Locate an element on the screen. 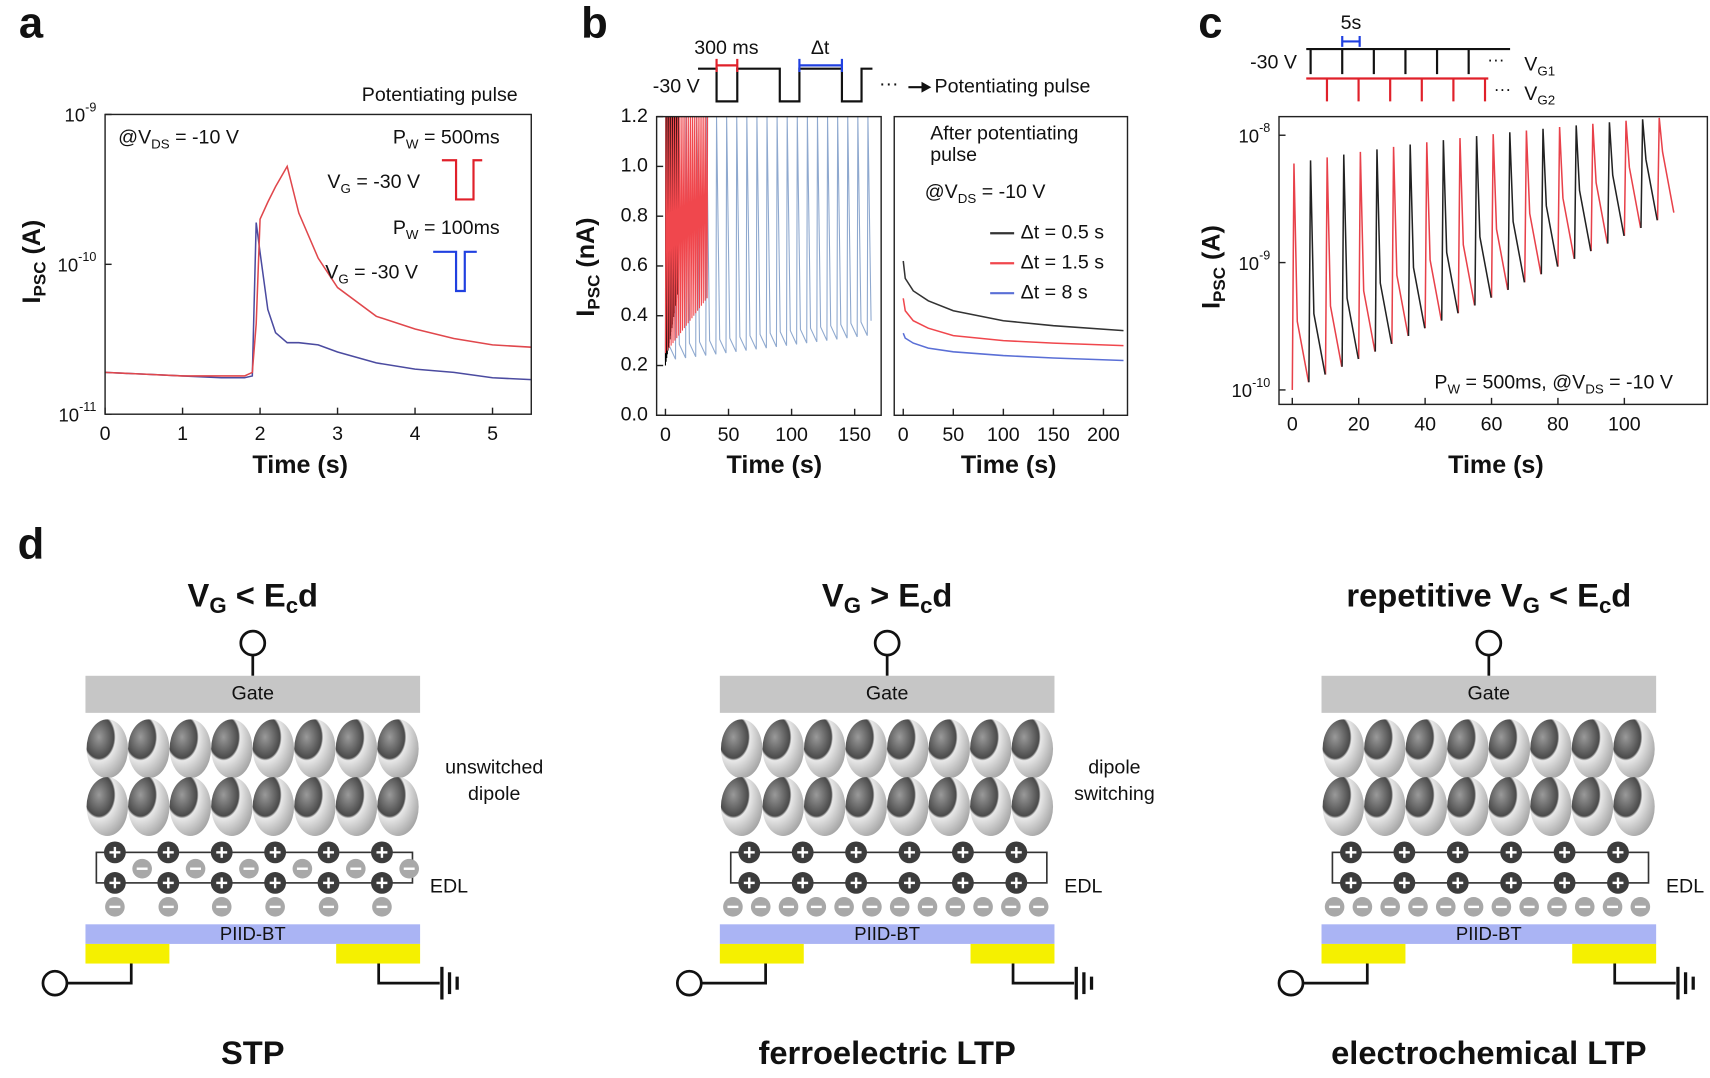 The image size is (1710, 1078). annotation: PW = 500ms is located at coordinates (446, 139).